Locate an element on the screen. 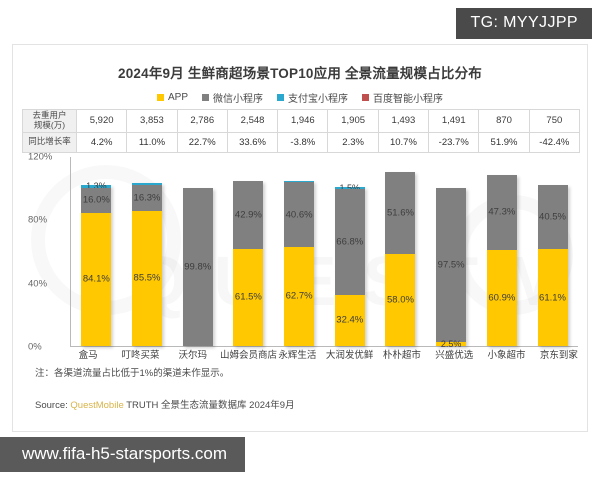 The image size is (600, 480). stacked-bar: 40.6% 62.7% is located at coordinates (299, 263).